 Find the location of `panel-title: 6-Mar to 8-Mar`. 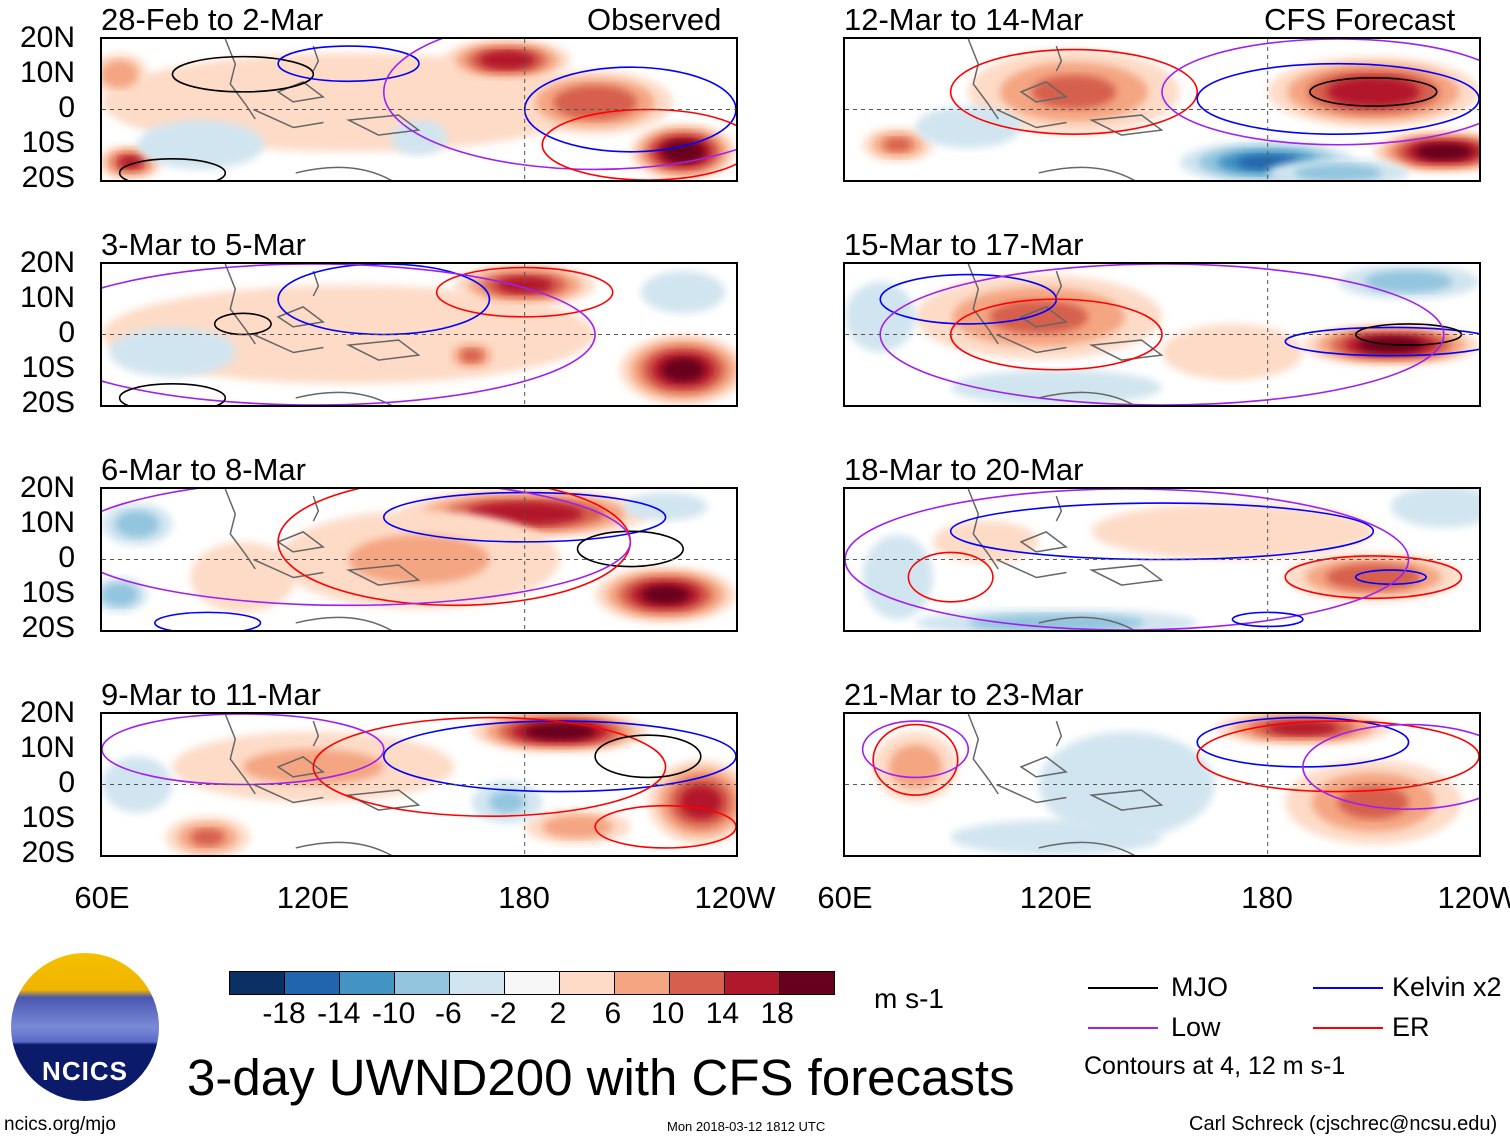

panel-title: 6-Mar to 8-Mar is located at coordinates (203, 469).